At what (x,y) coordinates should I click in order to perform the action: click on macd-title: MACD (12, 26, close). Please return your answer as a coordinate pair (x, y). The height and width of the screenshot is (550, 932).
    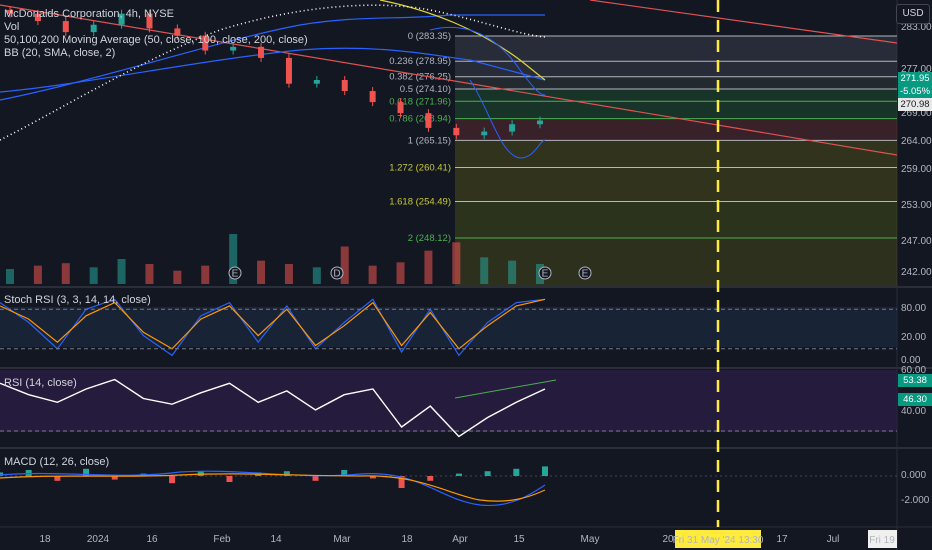
    Looking at the image, I should click on (57, 462).